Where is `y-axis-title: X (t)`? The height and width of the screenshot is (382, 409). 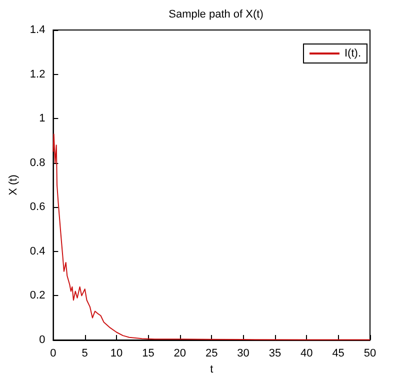 y-axis-title: X (t) is located at coordinates (14, 185).